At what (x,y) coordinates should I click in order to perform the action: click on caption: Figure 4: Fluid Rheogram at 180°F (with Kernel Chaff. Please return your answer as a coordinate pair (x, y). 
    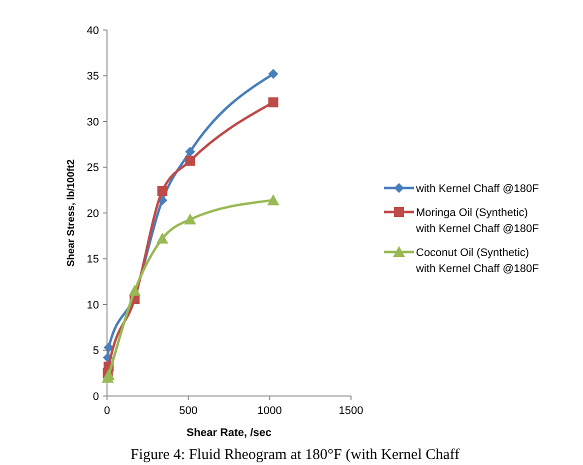
    Looking at the image, I should click on (295, 455).